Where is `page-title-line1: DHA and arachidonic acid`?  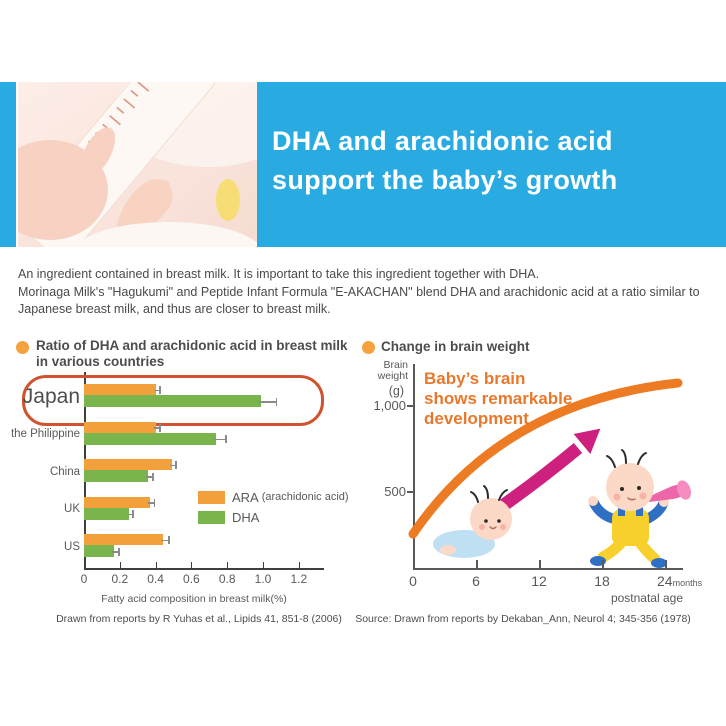
page-title-line1: DHA and arachidonic acid is located at coordinates (442, 141).